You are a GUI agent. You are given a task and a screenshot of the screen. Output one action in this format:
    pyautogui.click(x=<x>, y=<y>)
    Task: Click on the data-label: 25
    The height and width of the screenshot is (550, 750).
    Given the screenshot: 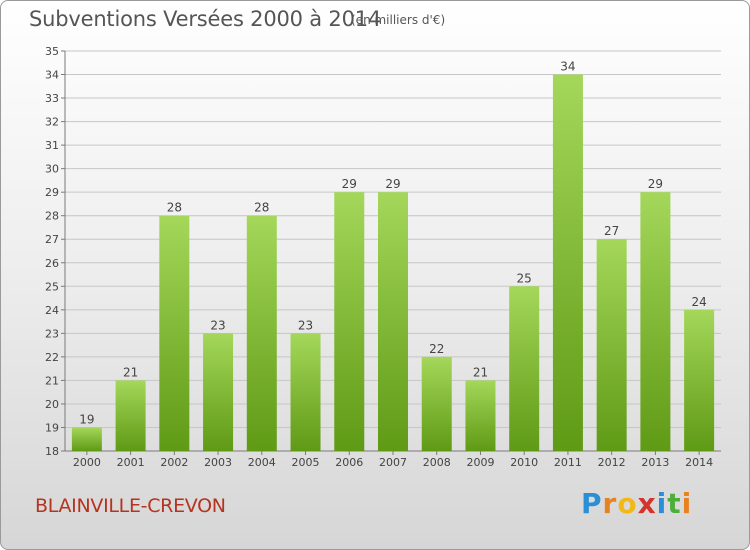 What is the action you would take?
    pyautogui.click(x=524, y=278)
    